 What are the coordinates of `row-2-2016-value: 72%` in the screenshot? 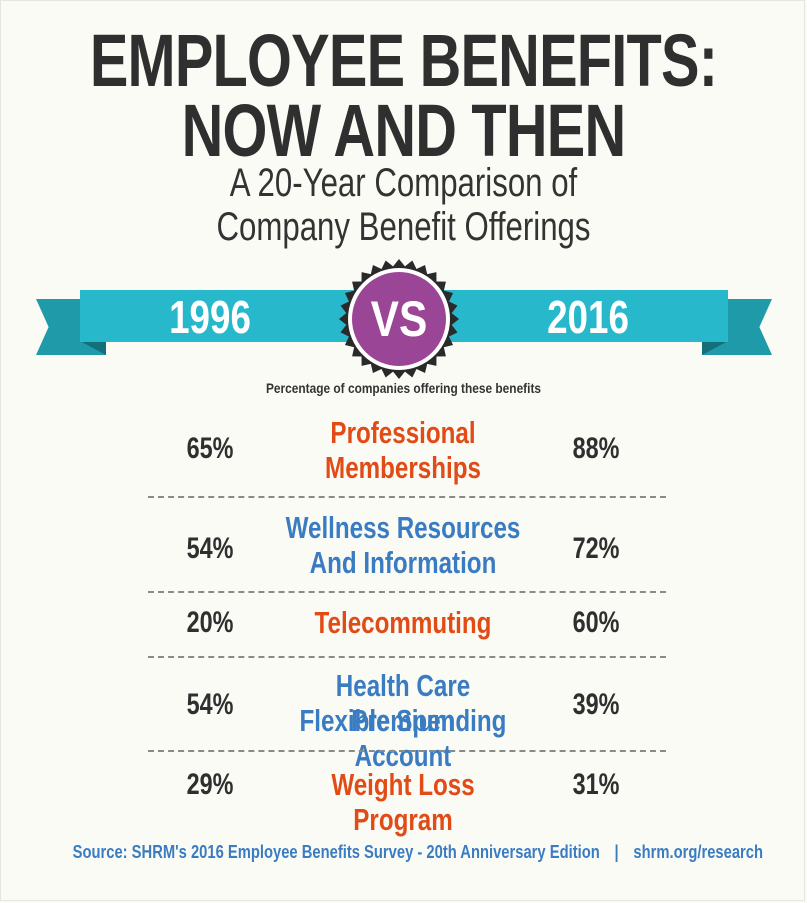 It's located at (596, 548).